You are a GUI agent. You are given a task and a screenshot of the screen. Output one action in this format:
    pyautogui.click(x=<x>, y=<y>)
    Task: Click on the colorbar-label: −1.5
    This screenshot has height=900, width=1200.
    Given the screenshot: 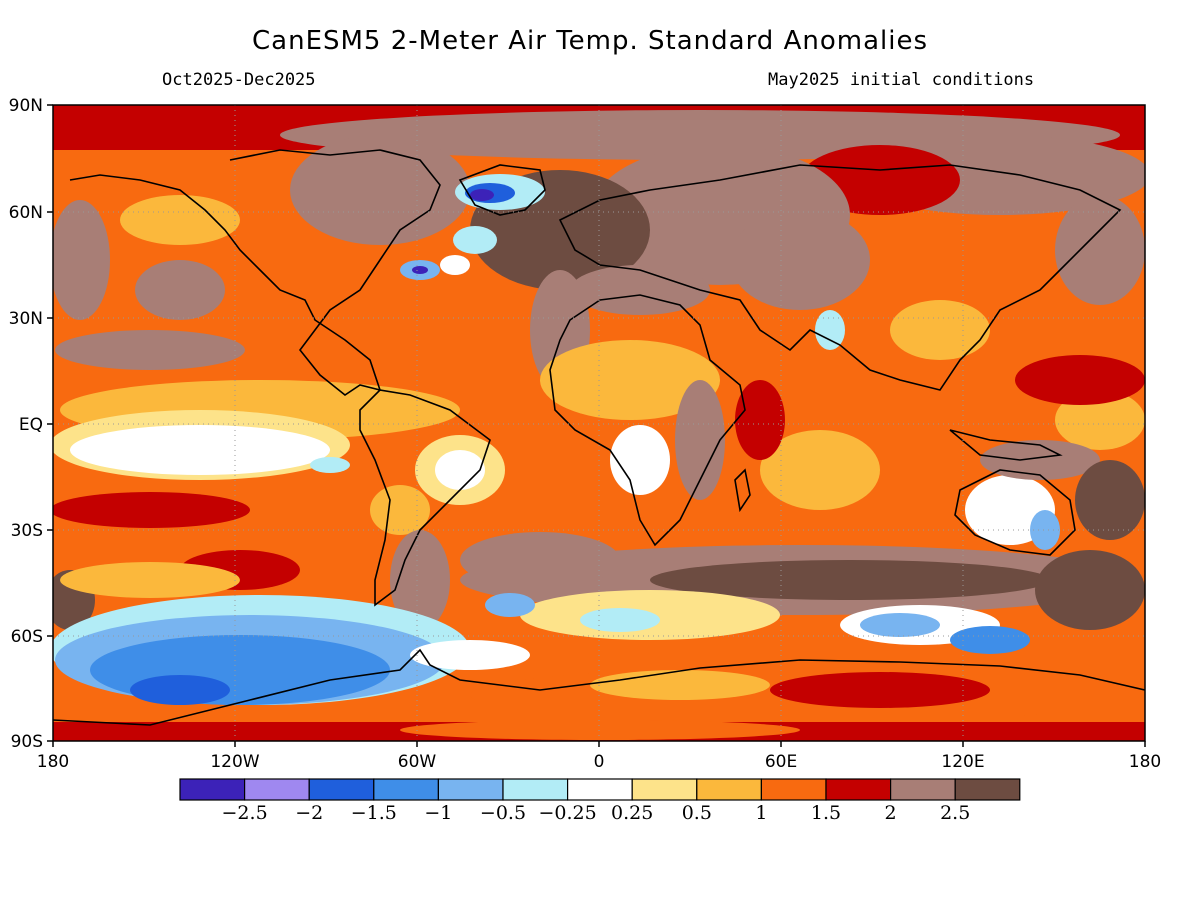 What is the action you would take?
    pyautogui.click(x=374, y=813)
    